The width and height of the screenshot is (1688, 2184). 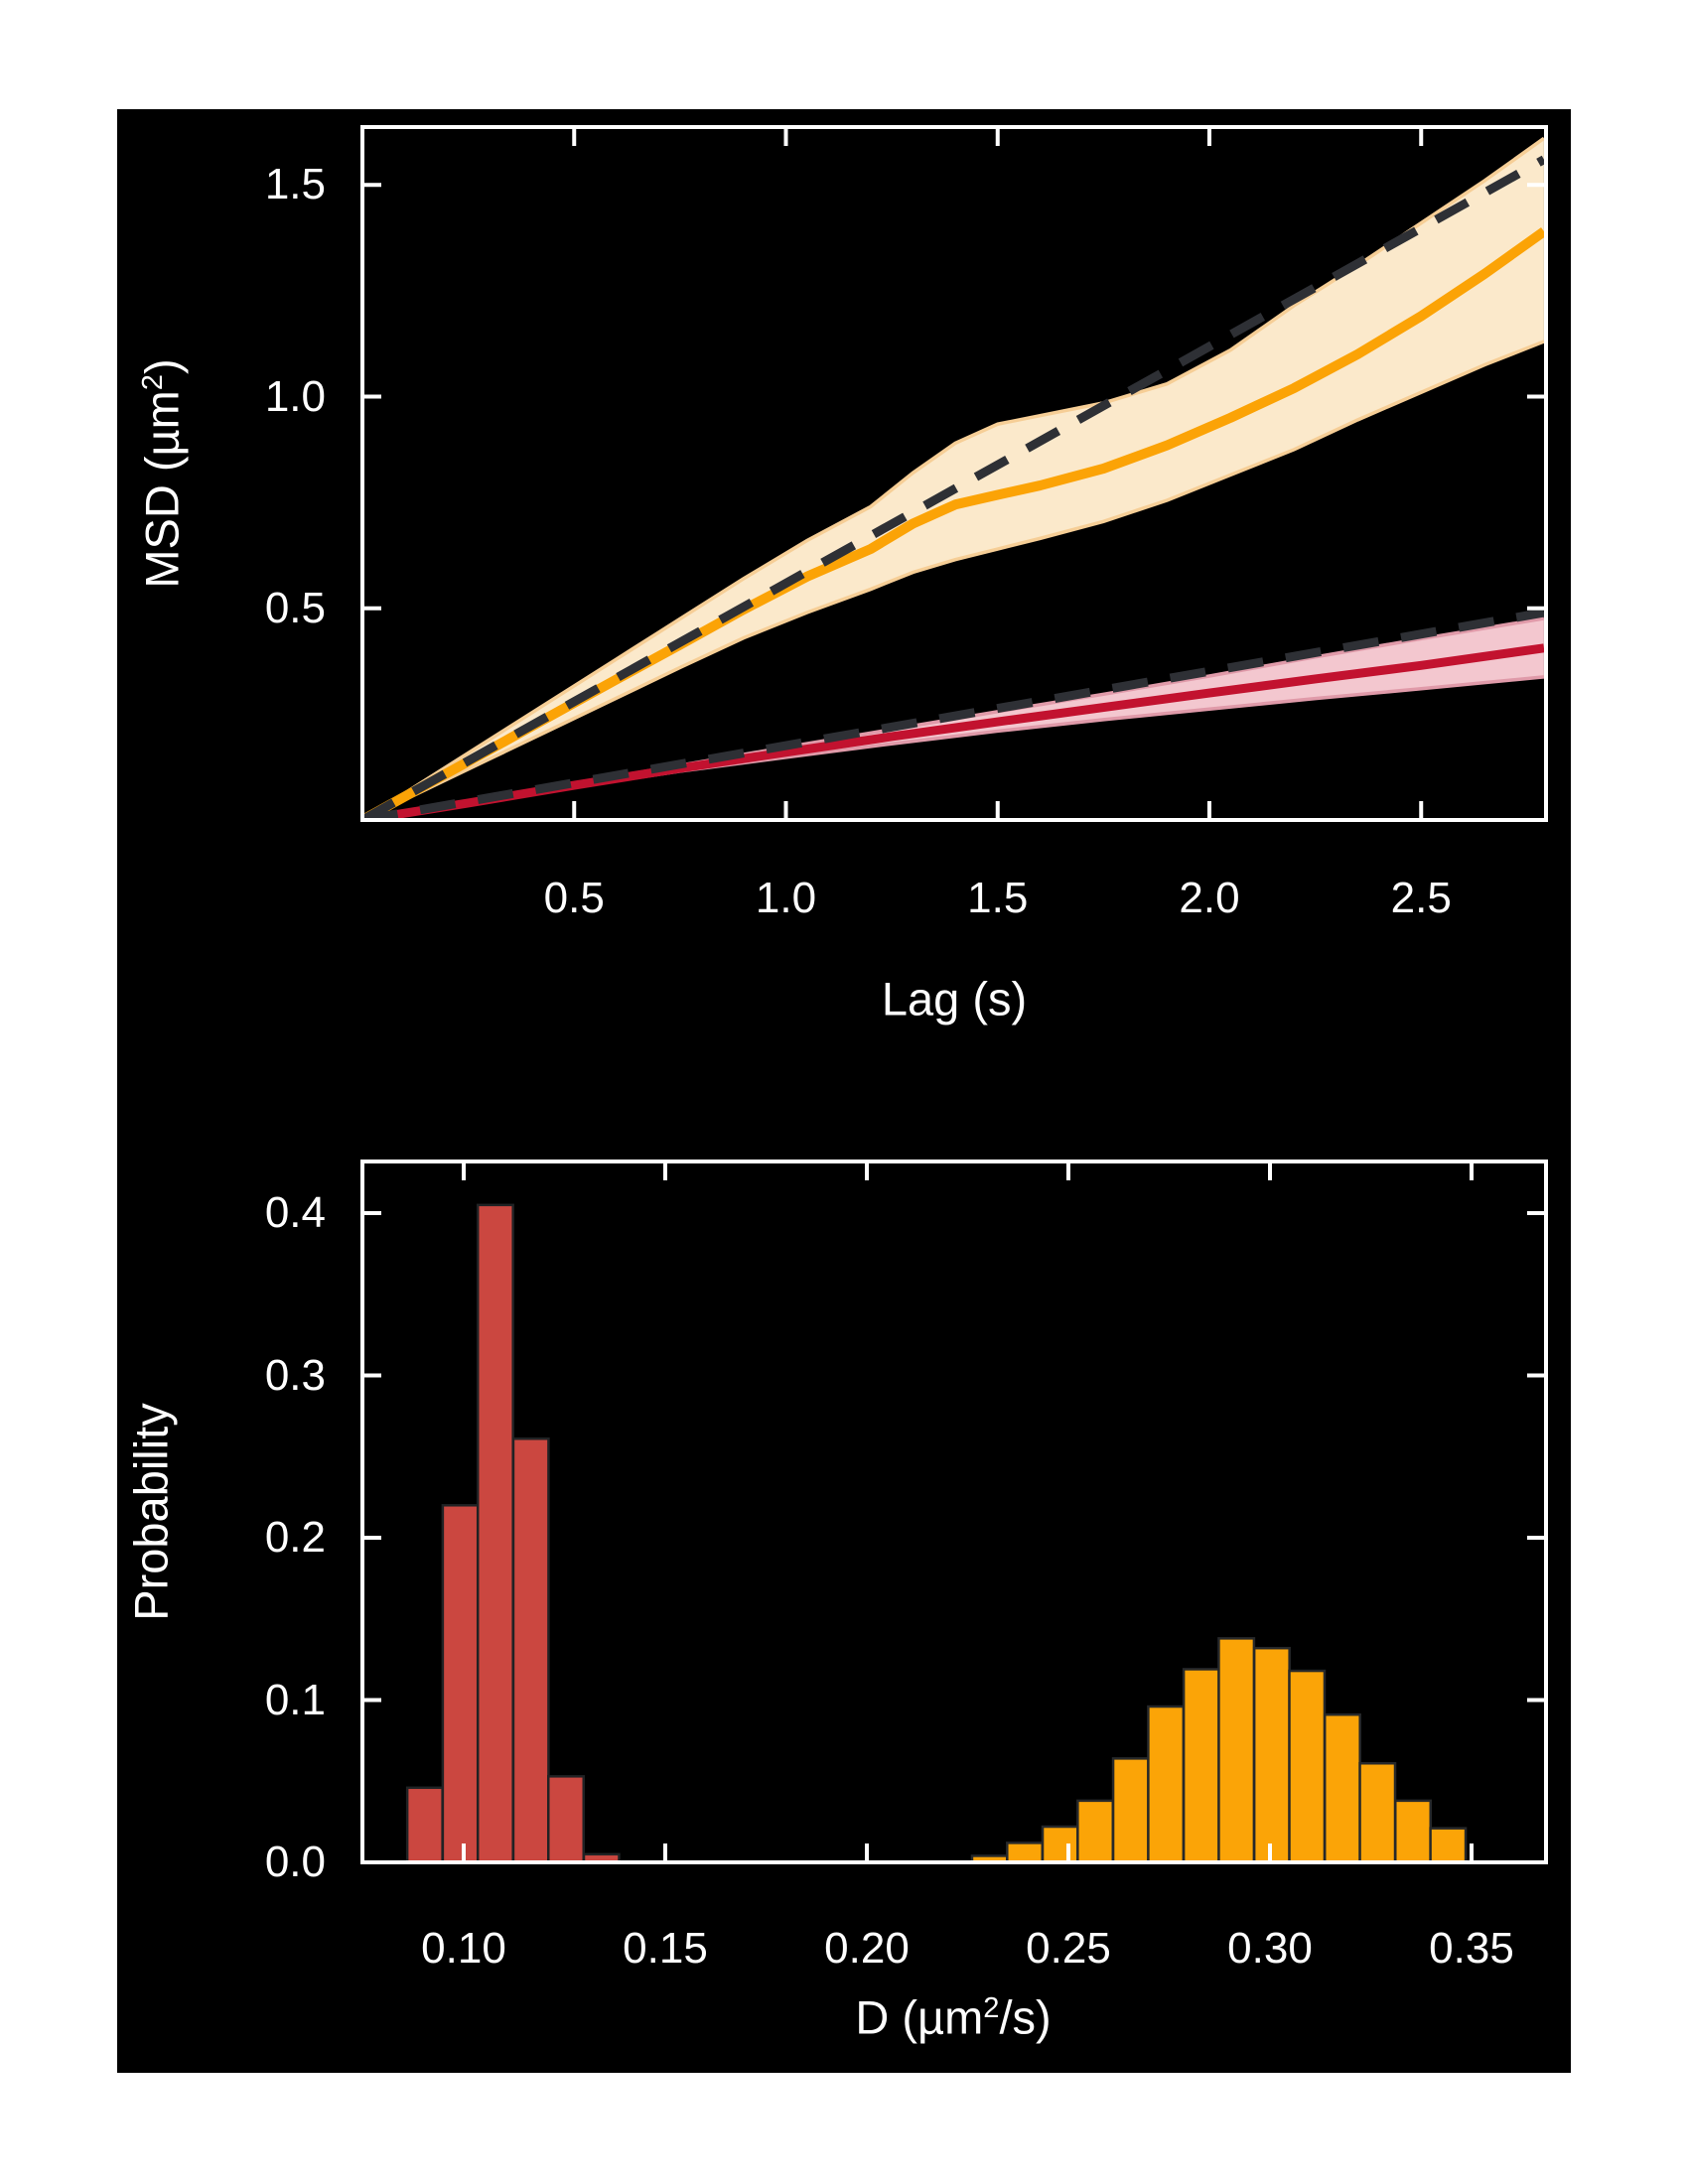 I want to click on fast-population-D-histogram, so click(x=1219, y=1750).